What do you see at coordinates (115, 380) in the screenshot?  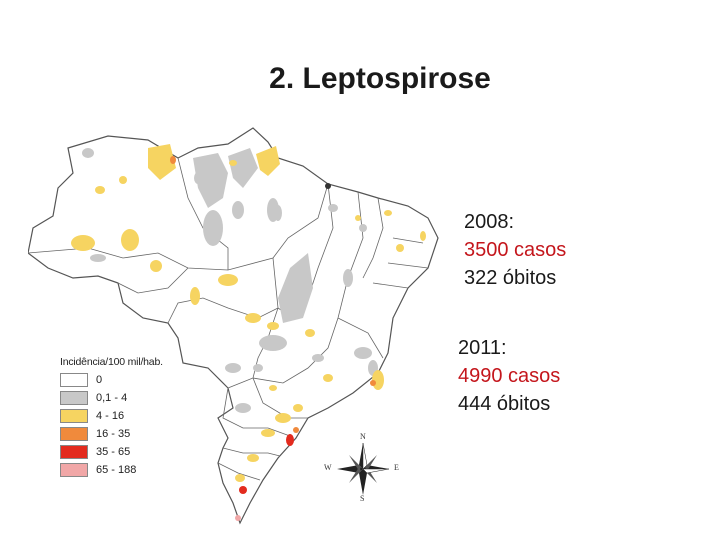 I see `legend-row: 0` at bounding box center [115, 380].